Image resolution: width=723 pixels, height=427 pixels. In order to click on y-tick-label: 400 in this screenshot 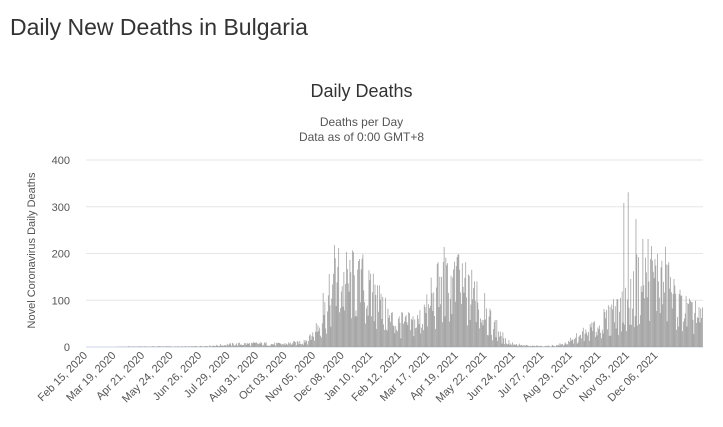, I will do `click(61, 161)`.